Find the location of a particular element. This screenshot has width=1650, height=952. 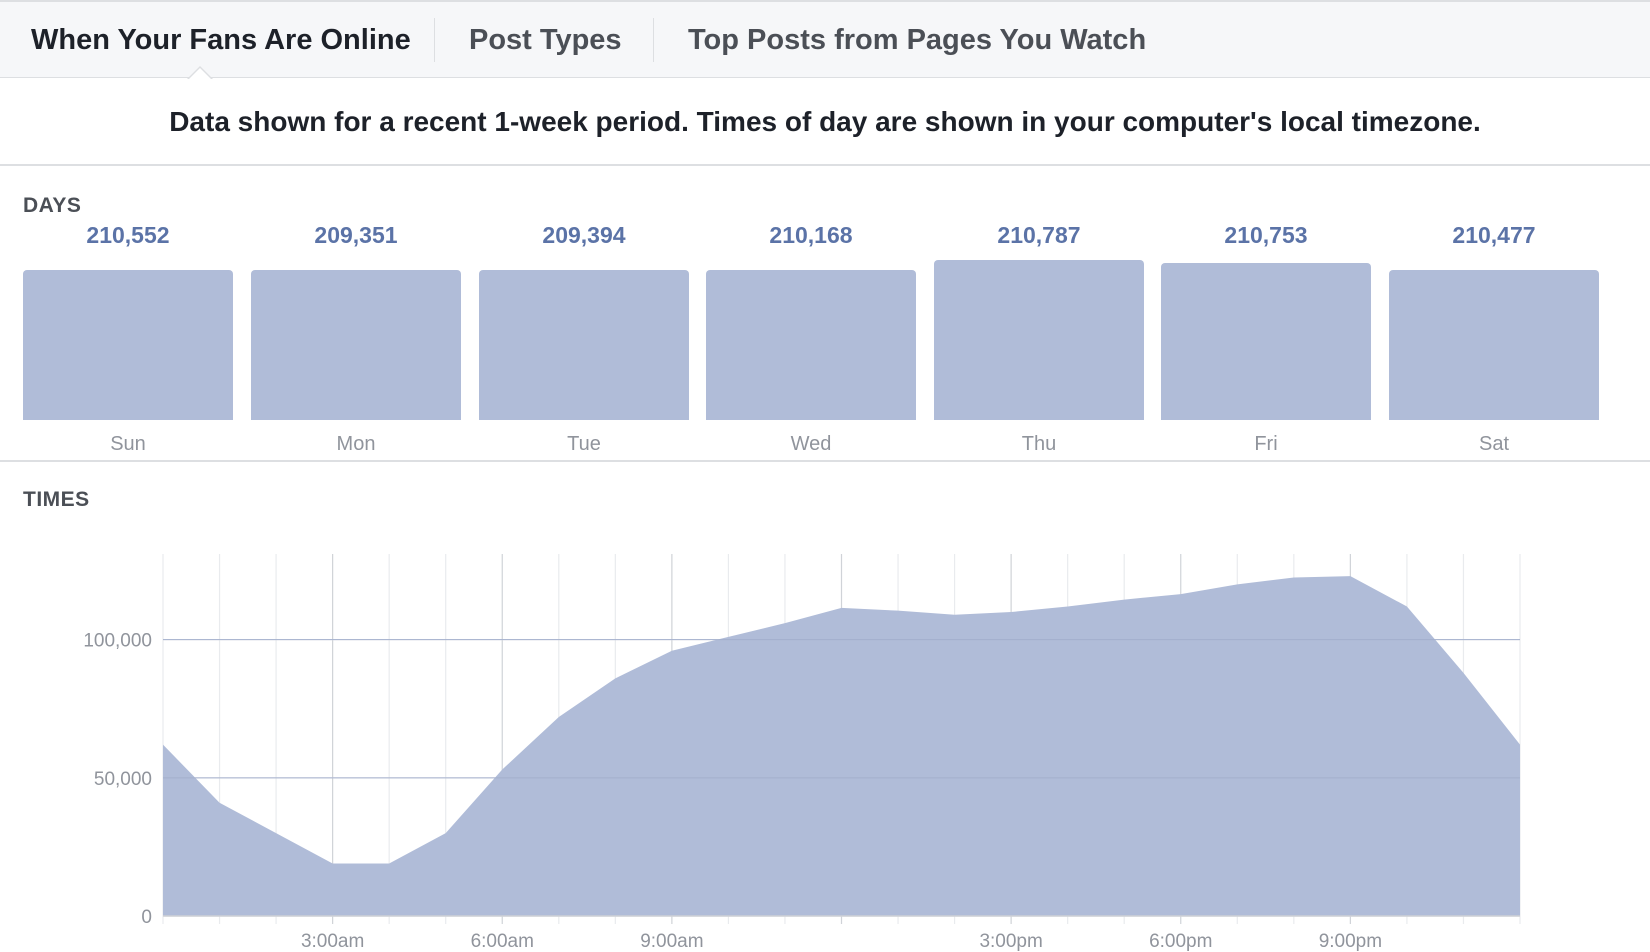

tab-top-posts: Top Posts from Pages You Watch is located at coordinates (917, 40).